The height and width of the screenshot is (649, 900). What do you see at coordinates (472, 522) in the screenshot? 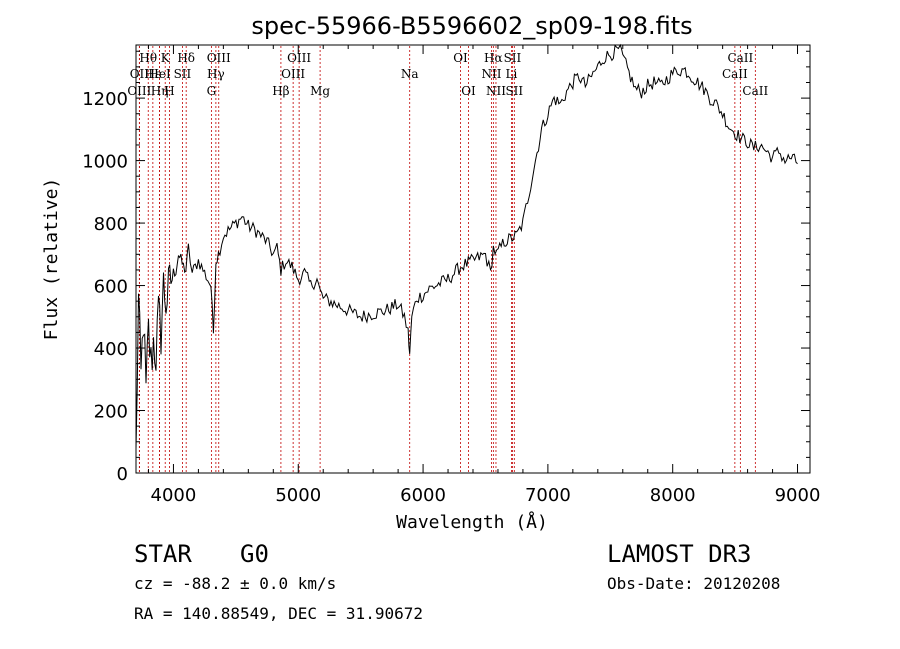
I see `x-axis-label: Wavelength (Å)` at bounding box center [472, 522].